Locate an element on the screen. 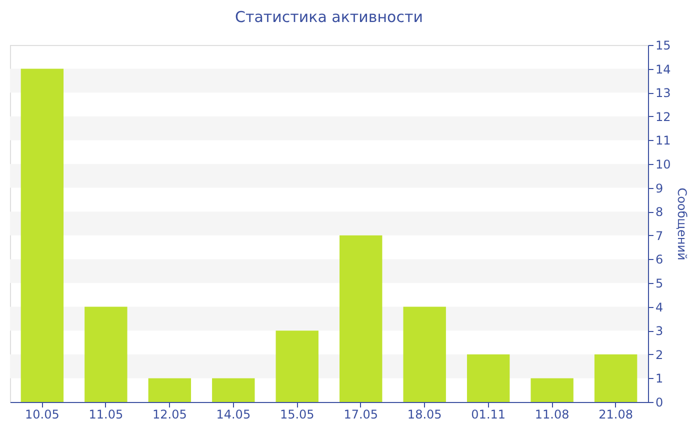  y-tick-label: 1 is located at coordinates (660, 379).